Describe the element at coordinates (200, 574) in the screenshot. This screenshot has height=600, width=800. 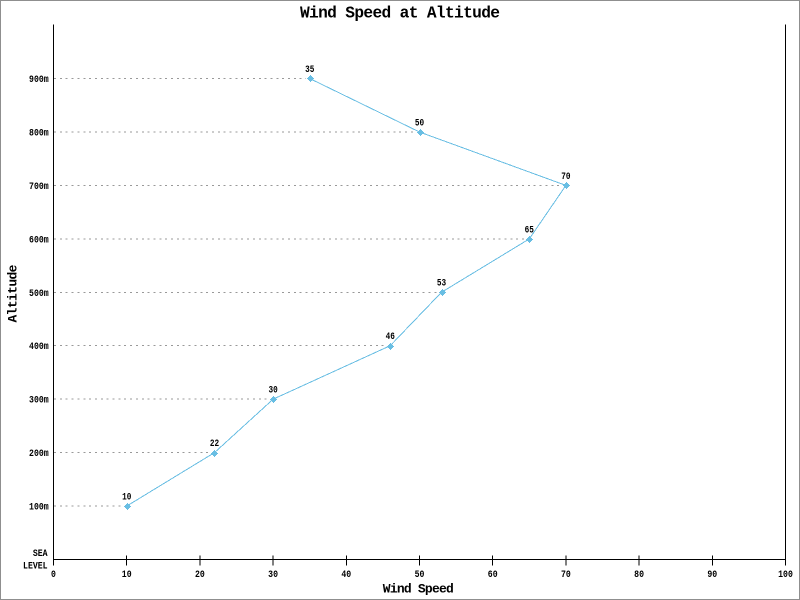
I see `svg-text: 20` at that location.